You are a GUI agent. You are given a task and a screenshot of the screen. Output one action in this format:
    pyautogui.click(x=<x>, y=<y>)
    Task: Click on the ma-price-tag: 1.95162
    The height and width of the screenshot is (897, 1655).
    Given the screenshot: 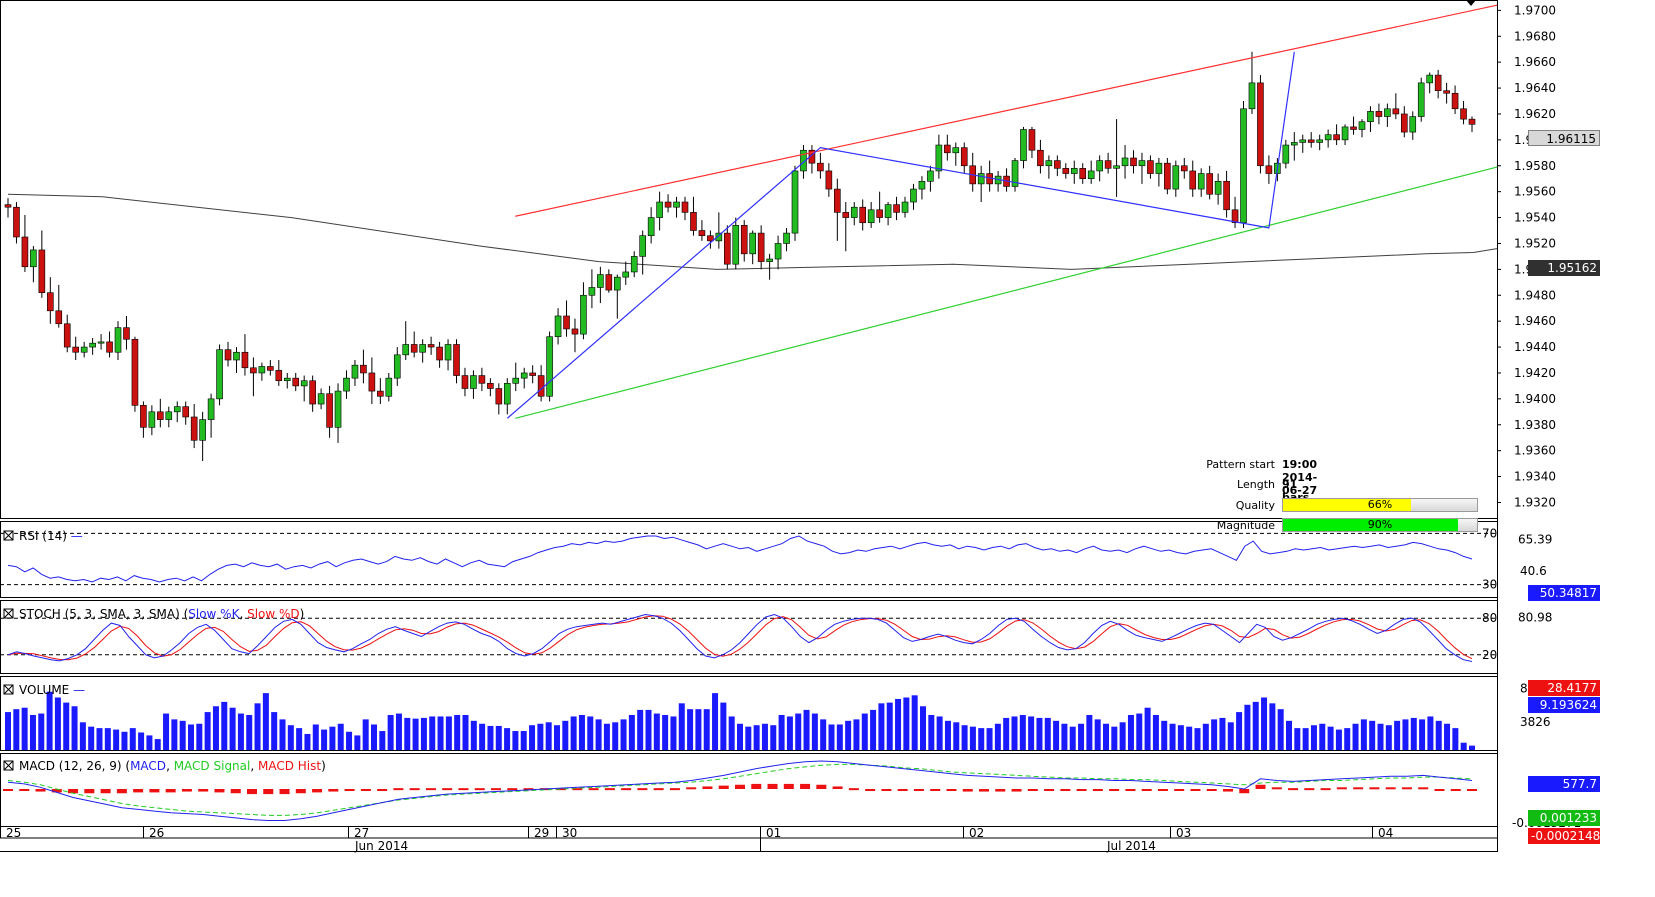 What is the action you would take?
    pyautogui.click(x=1564, y=268)
    